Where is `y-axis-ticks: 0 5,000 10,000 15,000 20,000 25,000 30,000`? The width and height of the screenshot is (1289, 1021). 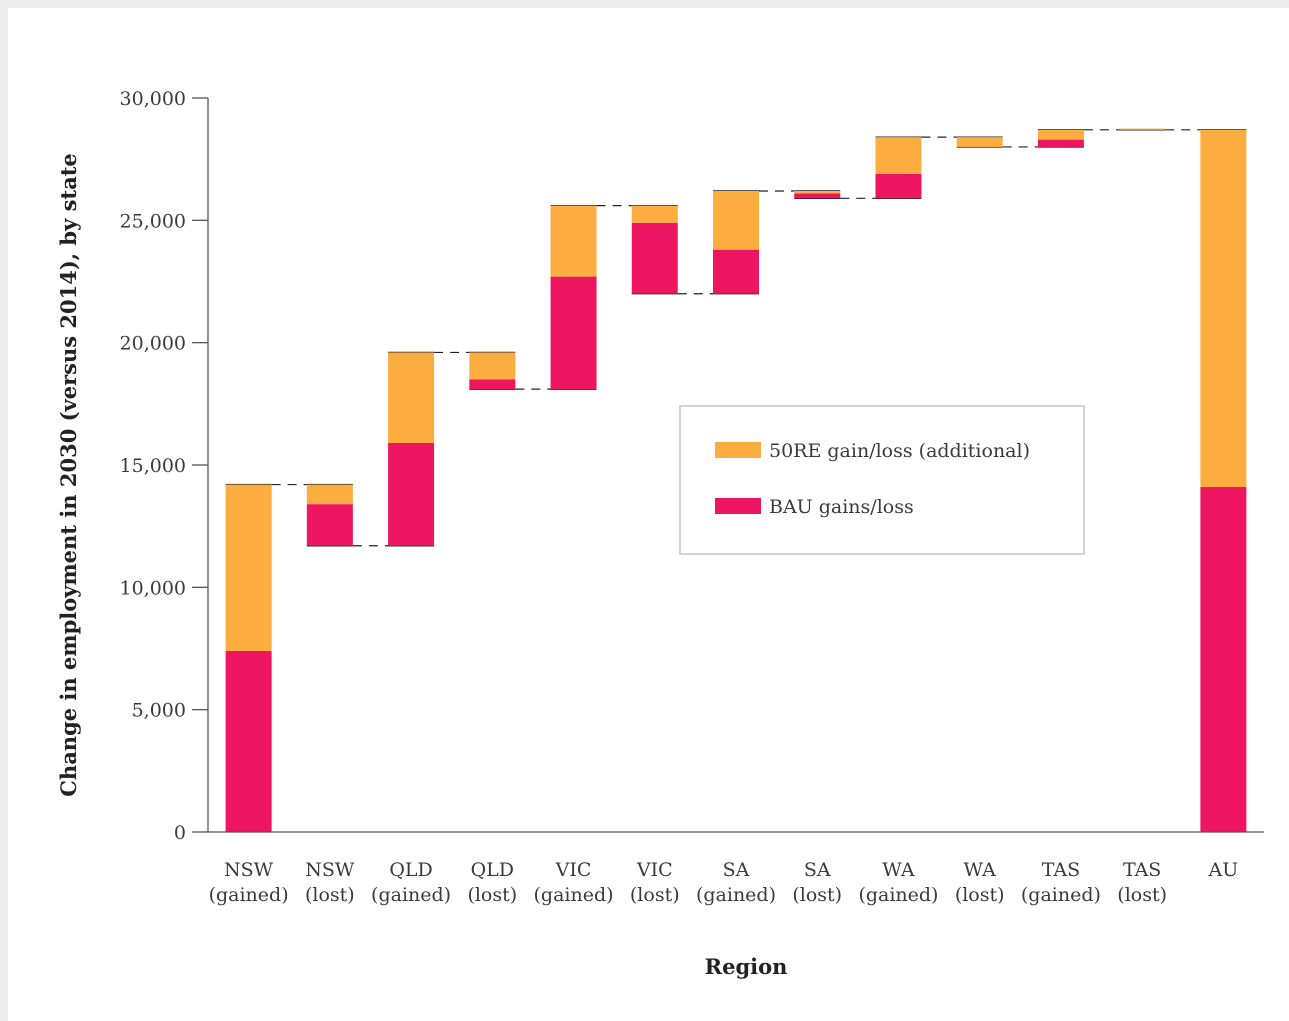 y-axis-ticks: 0 5,000 10,000 15,000 20,000 25,000 30,000 is located at coordinates (164, 466).